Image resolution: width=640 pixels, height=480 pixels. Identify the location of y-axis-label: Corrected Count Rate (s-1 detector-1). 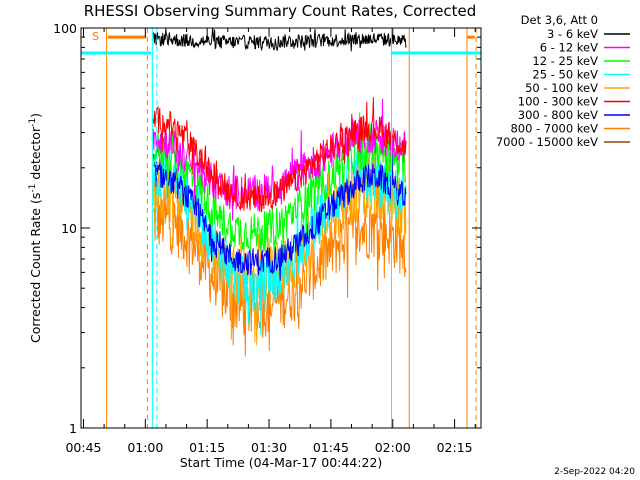
(35, 228).